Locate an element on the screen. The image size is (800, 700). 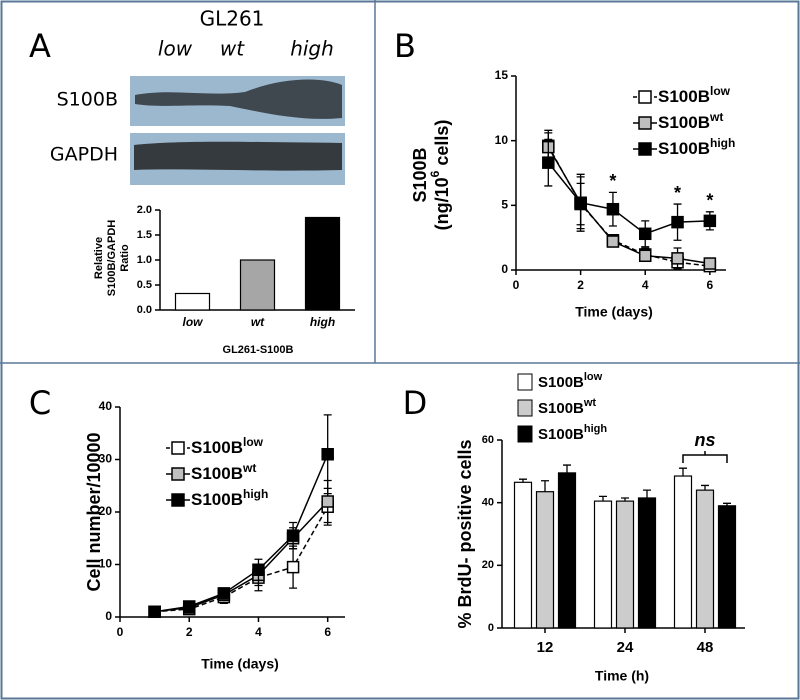
y-label-sup: 6 is located at coordinates (435, 173).